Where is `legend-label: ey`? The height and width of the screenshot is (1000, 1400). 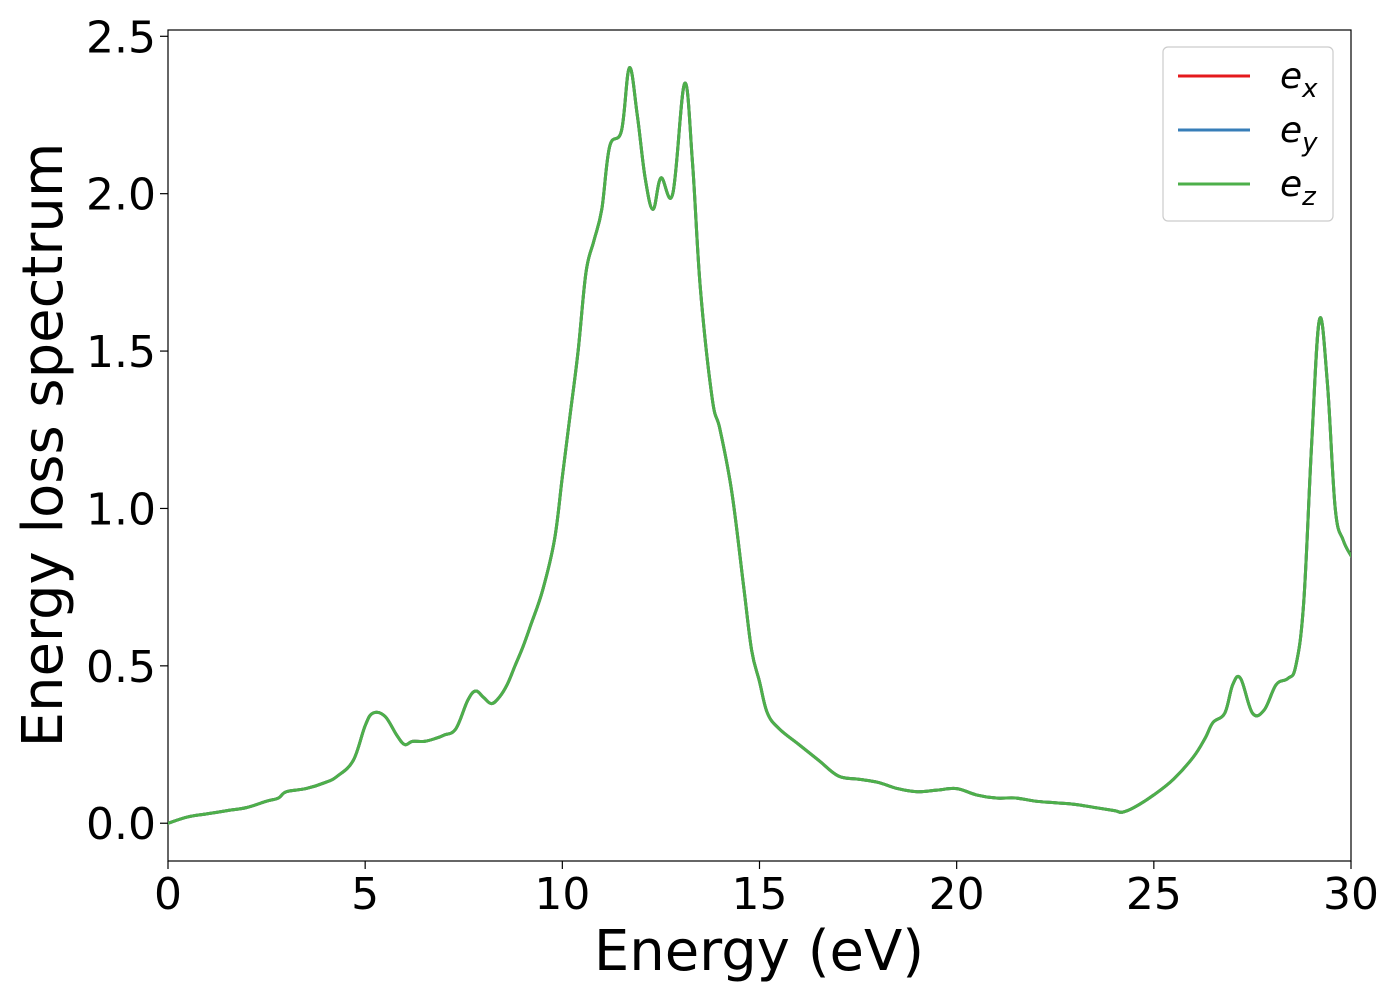
legend-label: ey is located at coordinates (1299, 134).